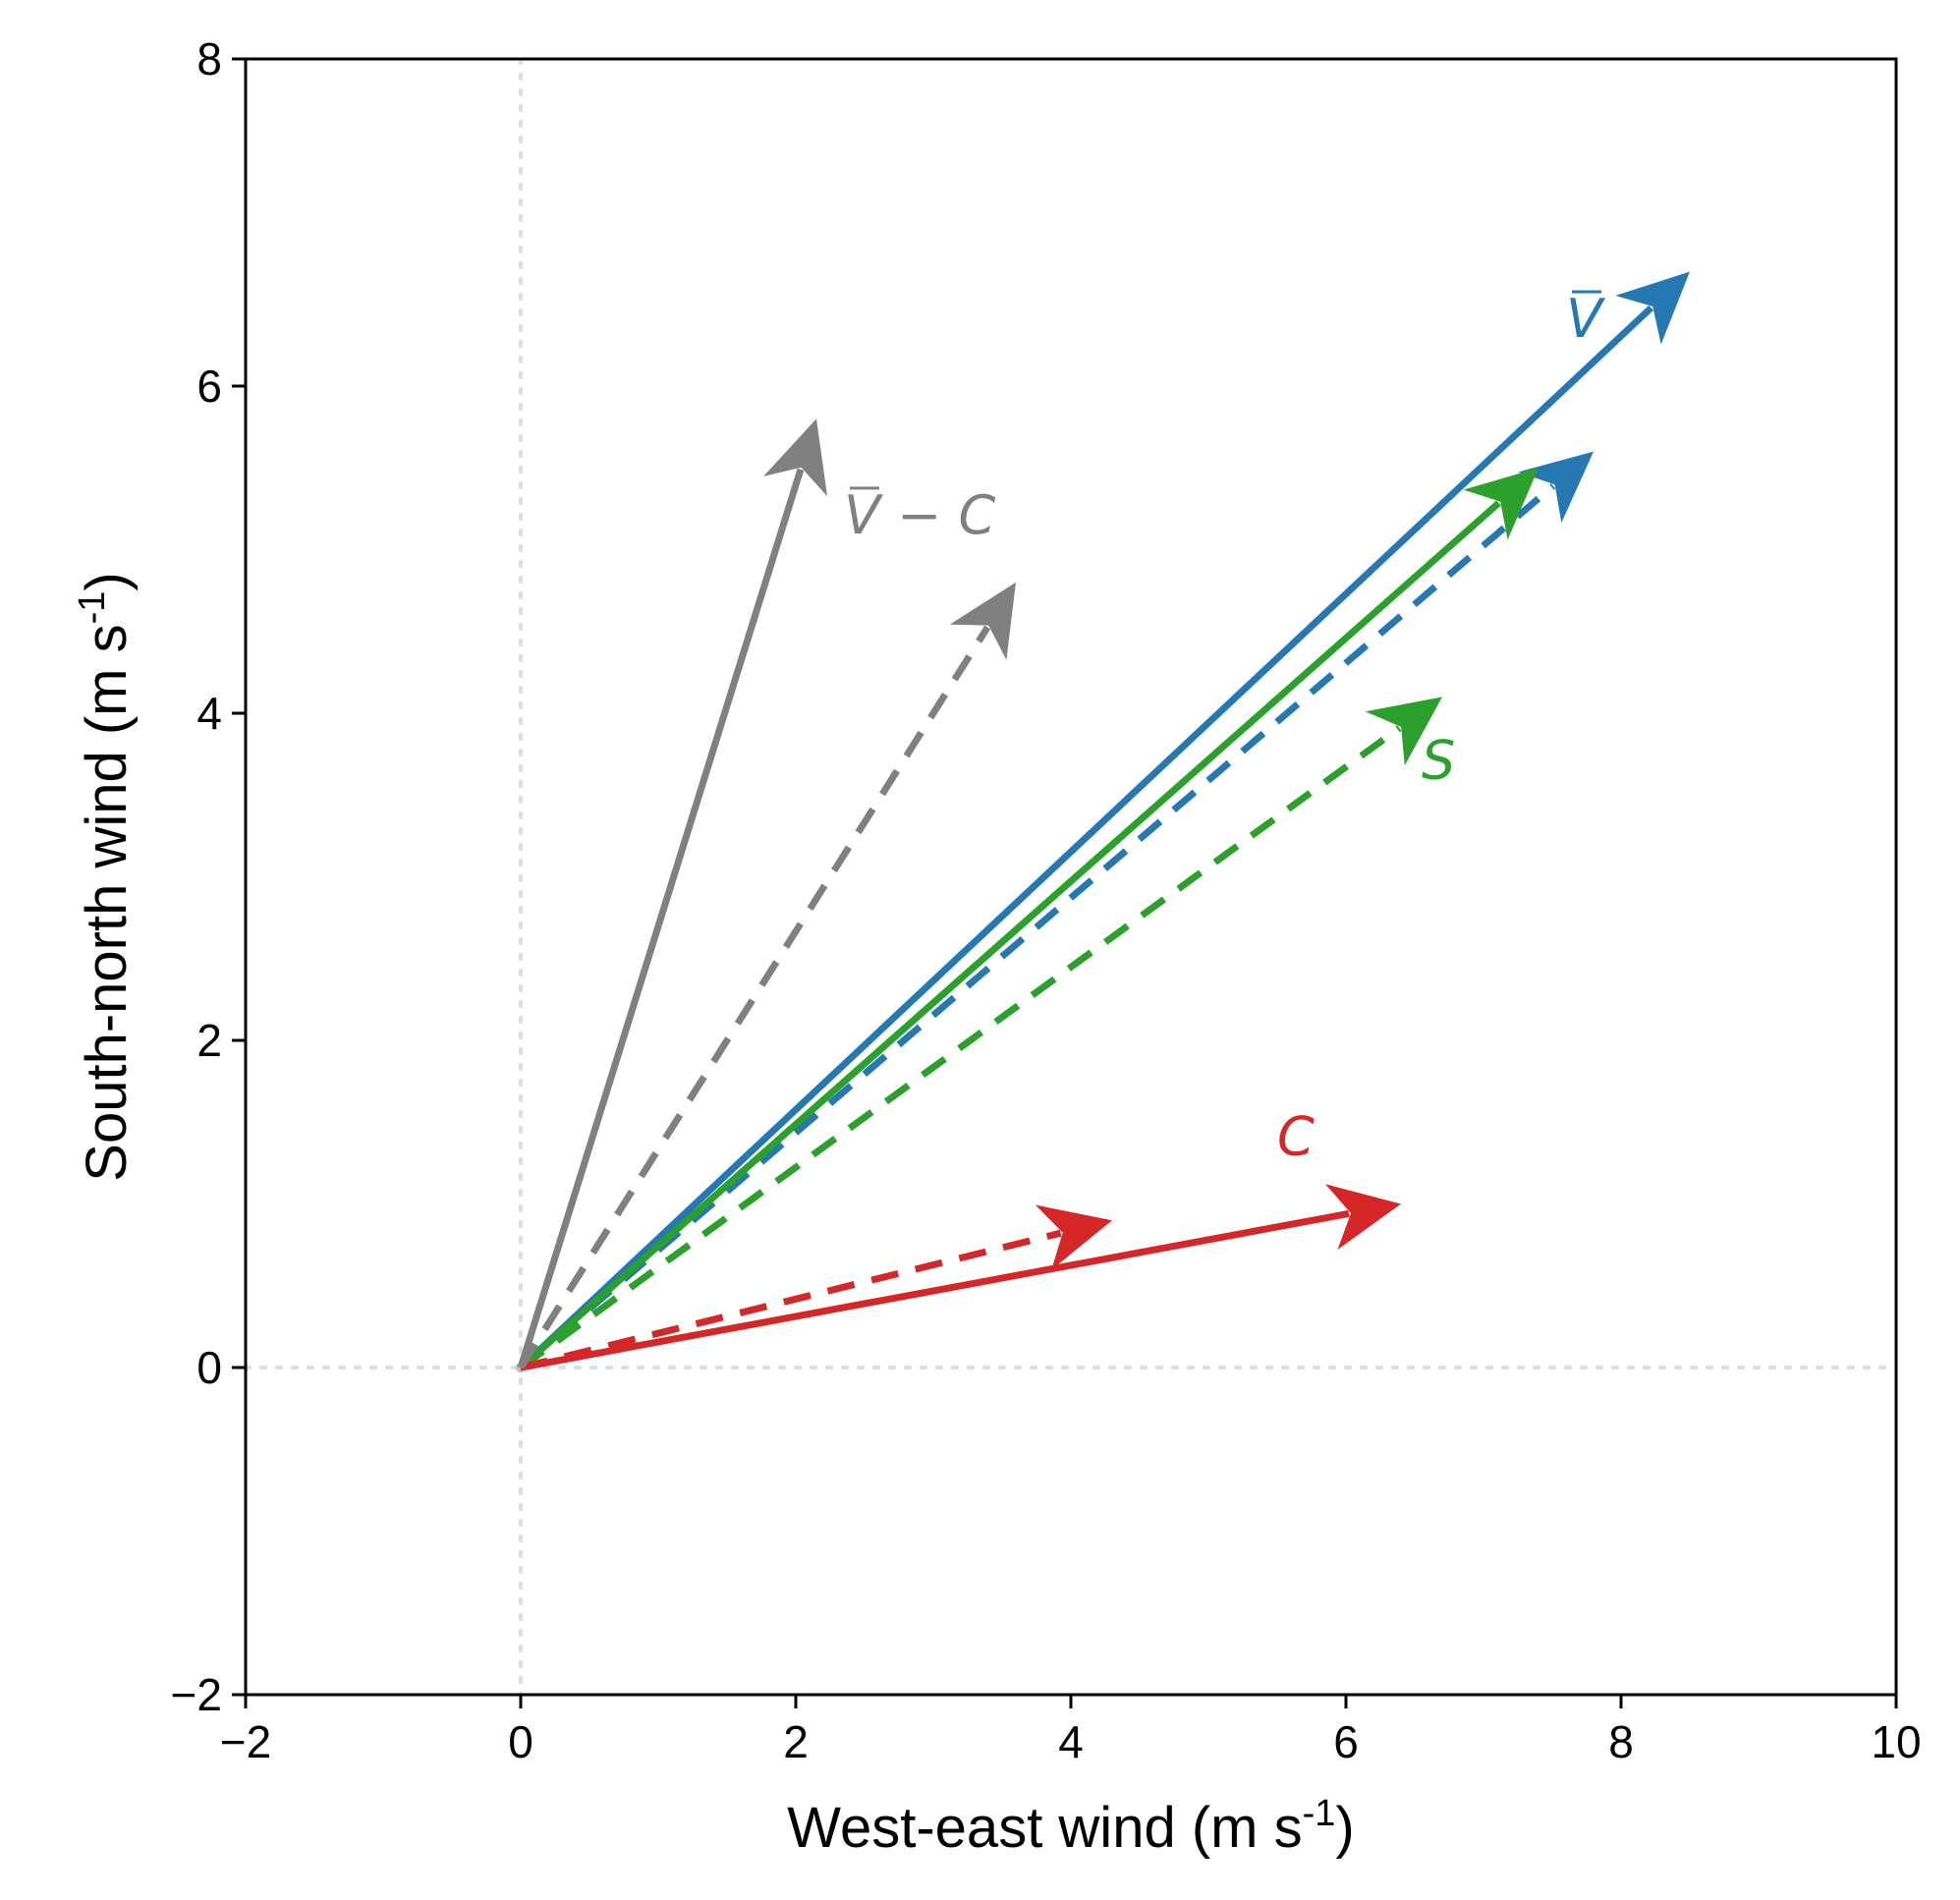 This screenshot has width=1960, height=1900. Describe the element at coordinates (107, 581) in the screenshot. I see `y-axis-label-close: )` at that location.